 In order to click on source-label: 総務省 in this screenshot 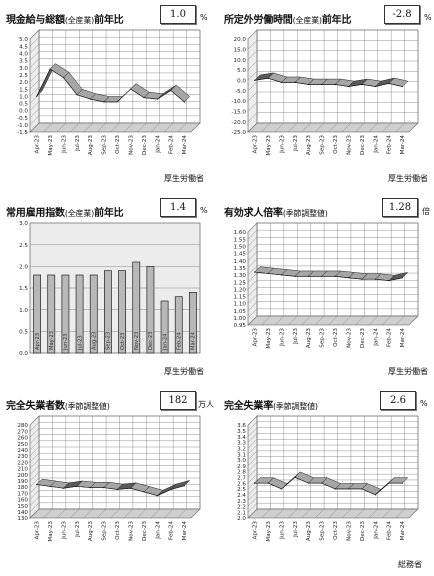, I will do `click(410, 564)`.